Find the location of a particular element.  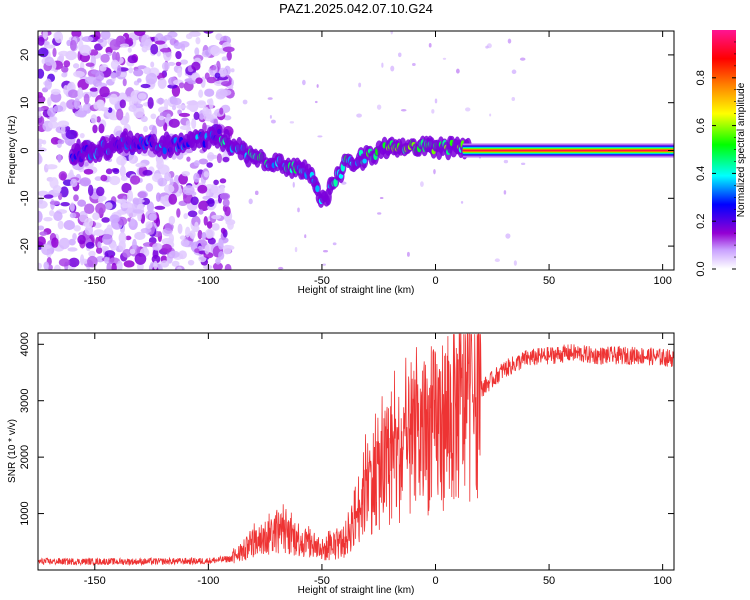

spectrogram-y-tick-label: 10 is located at coordinates (25, 103).